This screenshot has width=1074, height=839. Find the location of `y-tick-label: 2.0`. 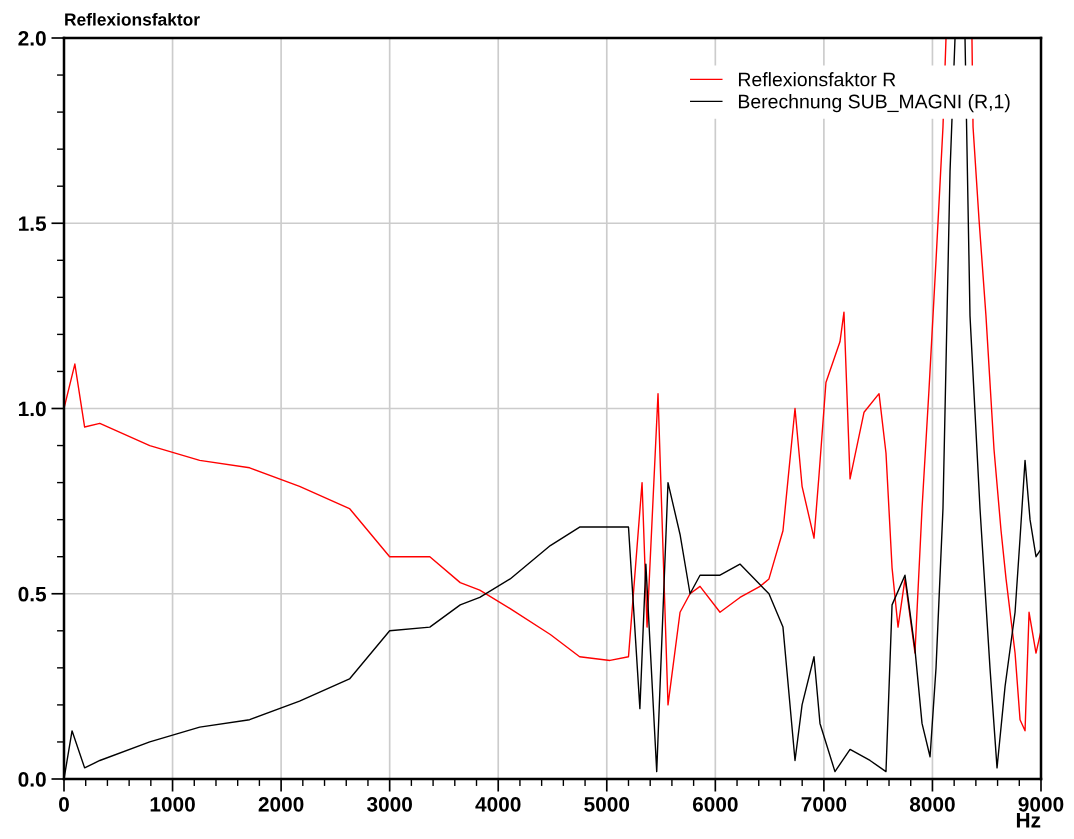

y-tick-label: 2.0 is located at coordinates (32, 38).